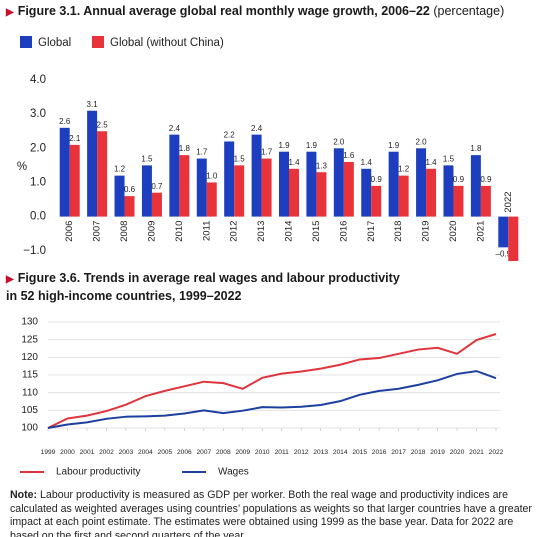  What do you see at coordinates (165, 452) in the screenshot?
I see `x-tick-label: 2005` at bounding box center [165, 452].